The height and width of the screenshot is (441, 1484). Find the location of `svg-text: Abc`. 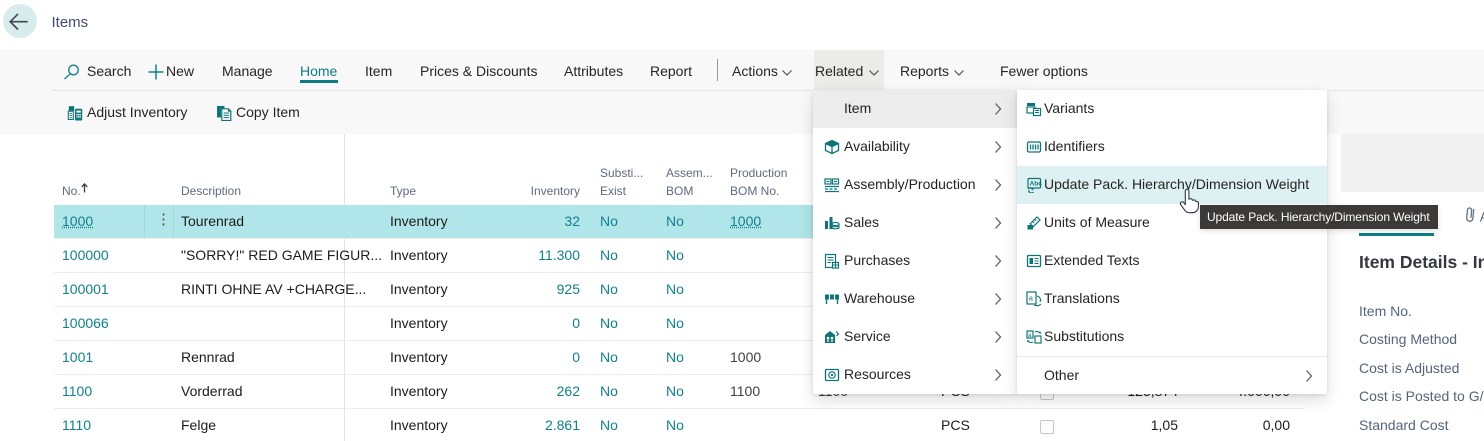

svg-text: Abc is located at coordinates (1036, 184).